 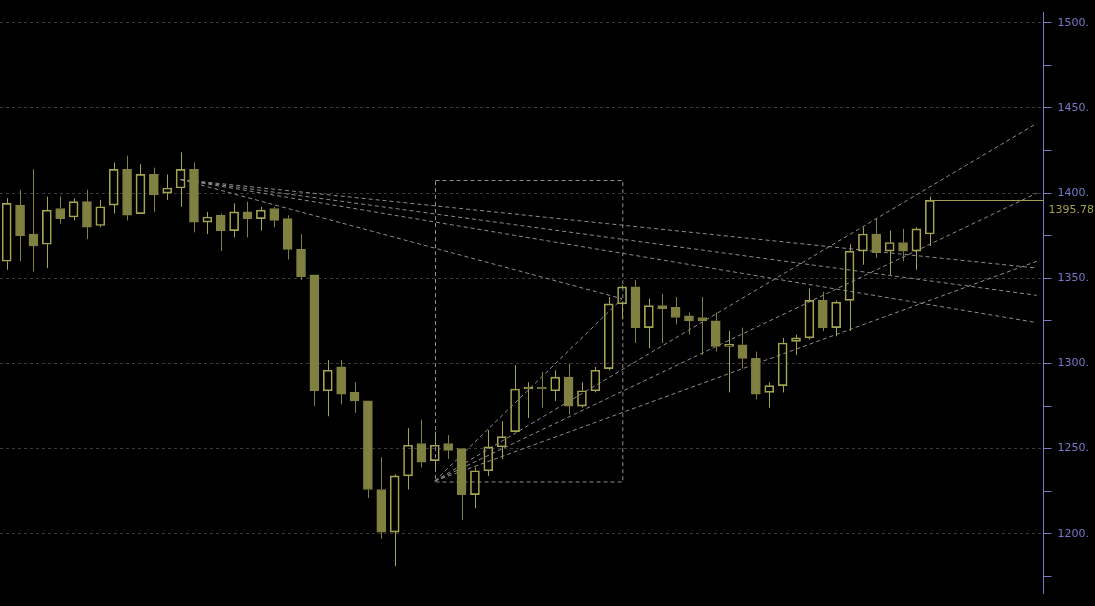 What do you see at coordinates (1073, 107) in the screenshot?
I see `y-tick-label: 1450.` at bounding box center [1073, 107].